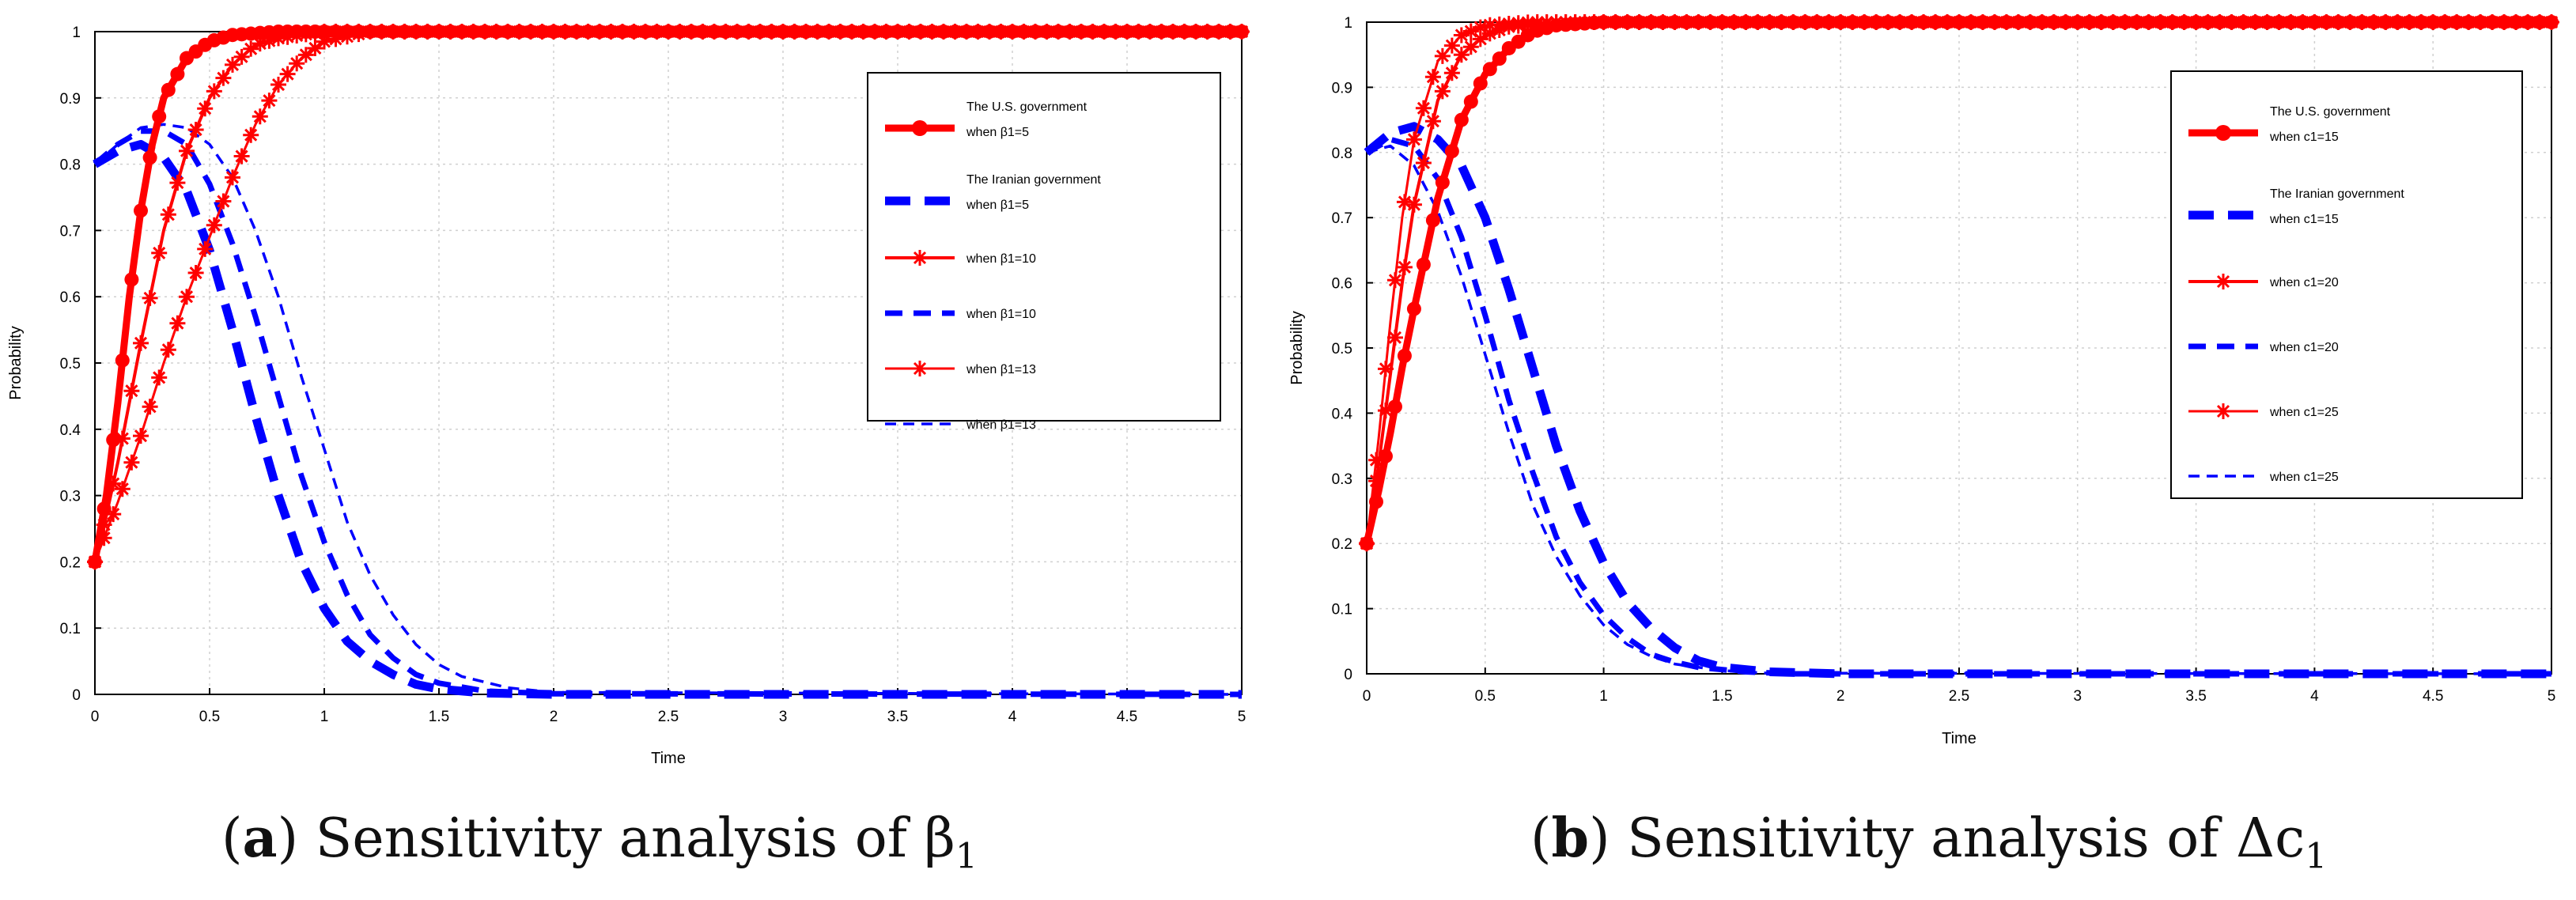 Image resolution: width=2576 pixels, height=900 pixels. What do you see at coordinates (998, 205) in the screenshot?
I see `legend-label-sub: when β1=5` at bounding box center [998, 205].